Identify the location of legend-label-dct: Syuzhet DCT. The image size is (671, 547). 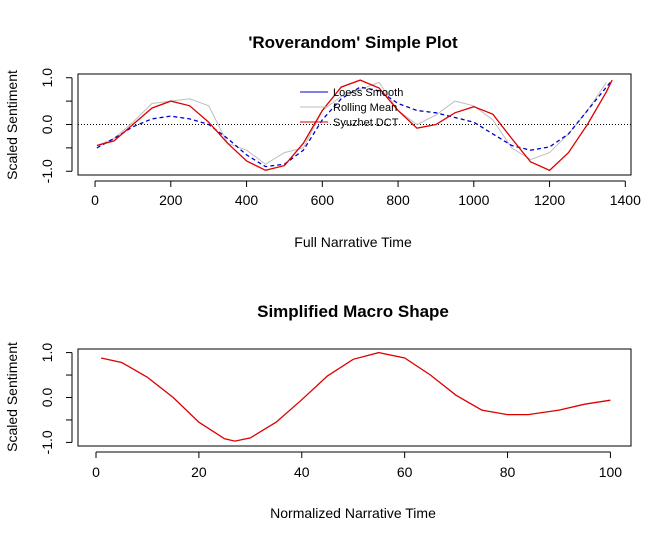
(366, 123).